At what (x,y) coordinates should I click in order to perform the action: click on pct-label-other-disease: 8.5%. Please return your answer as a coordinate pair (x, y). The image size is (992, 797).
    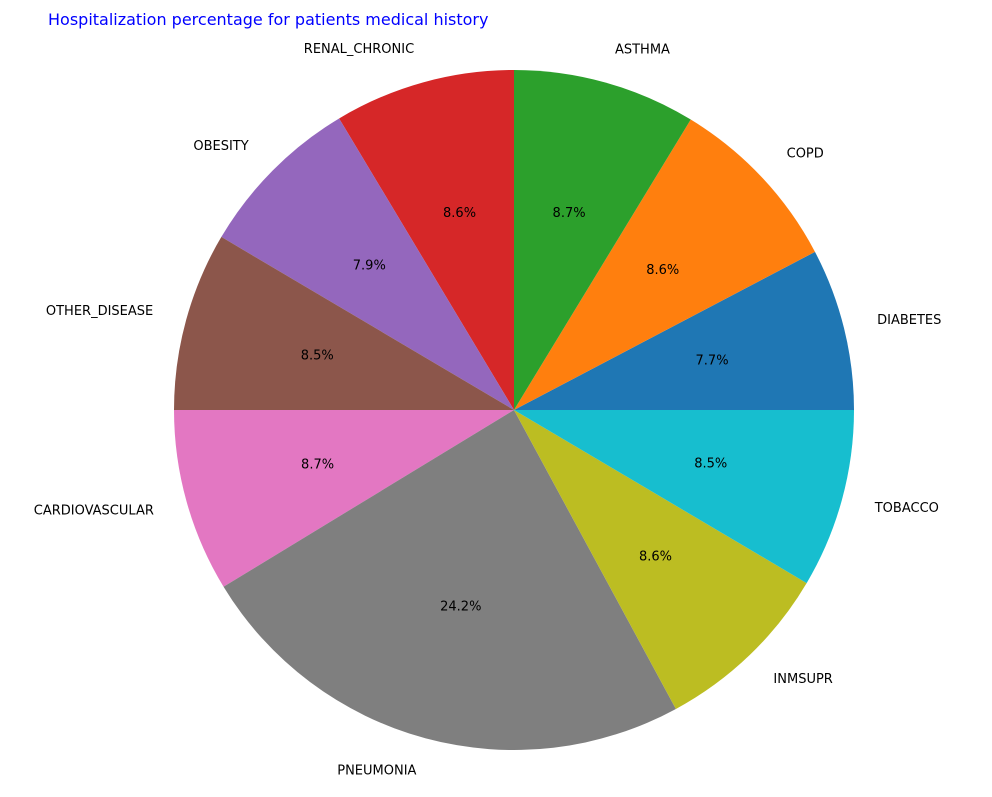
    Looking at the image, I should click on (317, 356).